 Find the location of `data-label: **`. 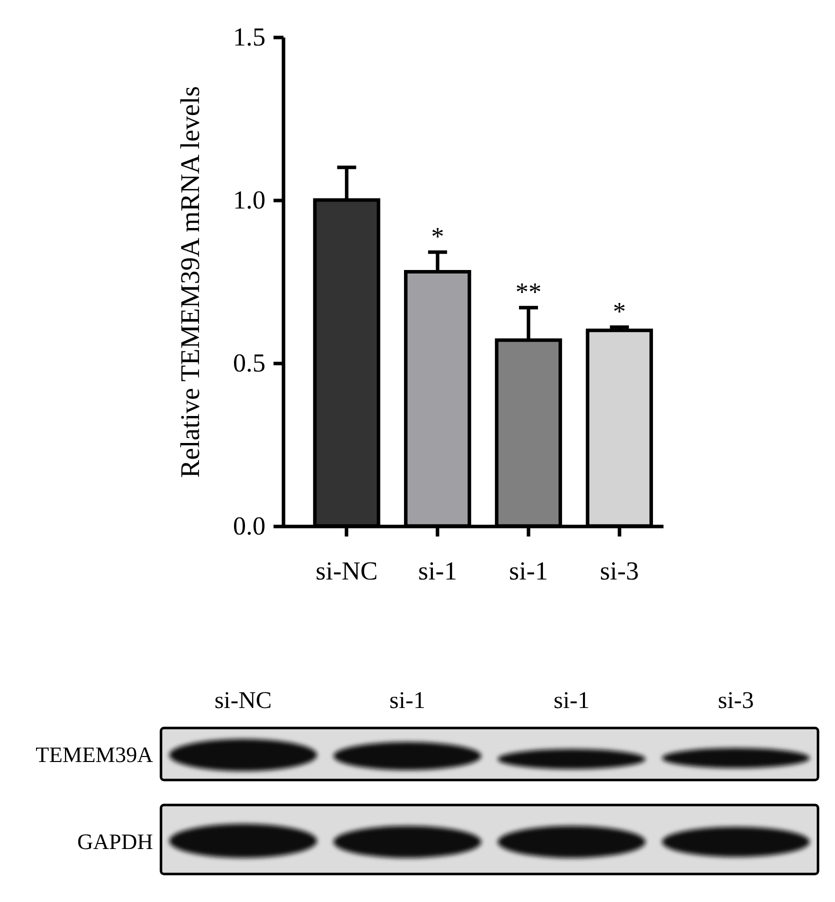

data-label: ** is located at coordinates (528, 292).